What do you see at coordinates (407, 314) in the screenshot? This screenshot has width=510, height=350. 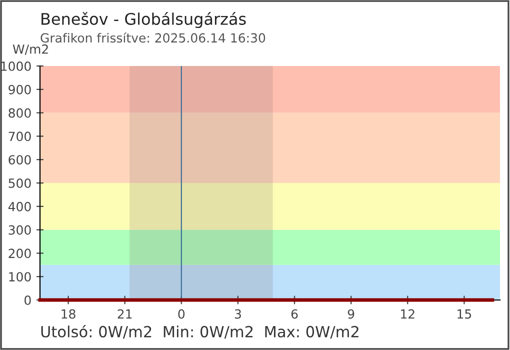 I see `x-tick-label: 12` at bounding box center [407, 314].